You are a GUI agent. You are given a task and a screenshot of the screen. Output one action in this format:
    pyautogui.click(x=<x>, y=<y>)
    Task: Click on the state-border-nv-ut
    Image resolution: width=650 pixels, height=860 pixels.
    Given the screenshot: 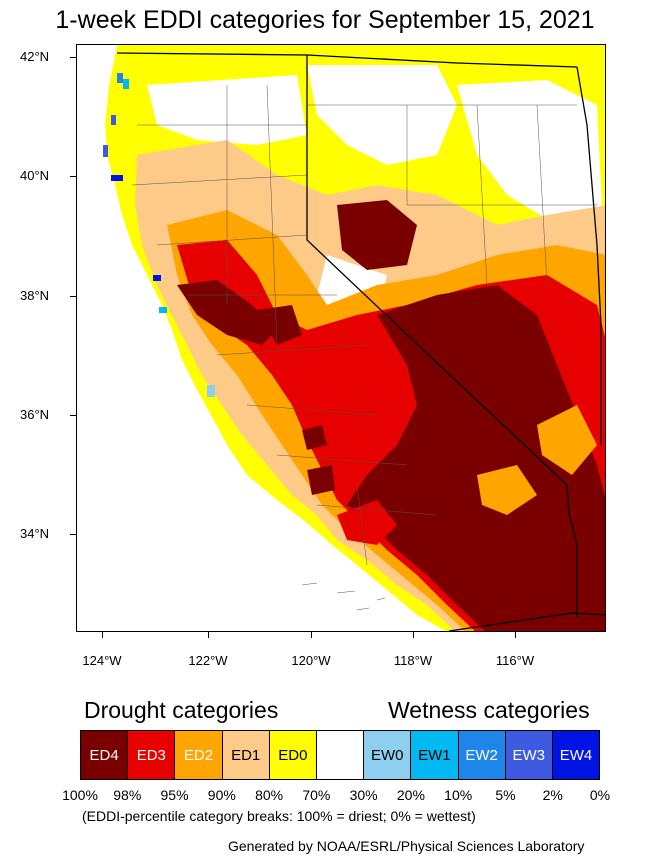 What is the action you would take?
    pyautogui.click(x=589, y=255)
    